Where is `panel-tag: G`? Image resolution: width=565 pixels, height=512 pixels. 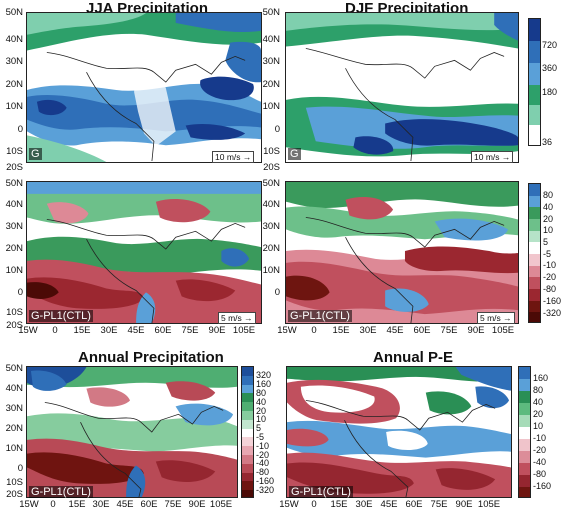 panel-tag: G is located at coordinates (35, 154).